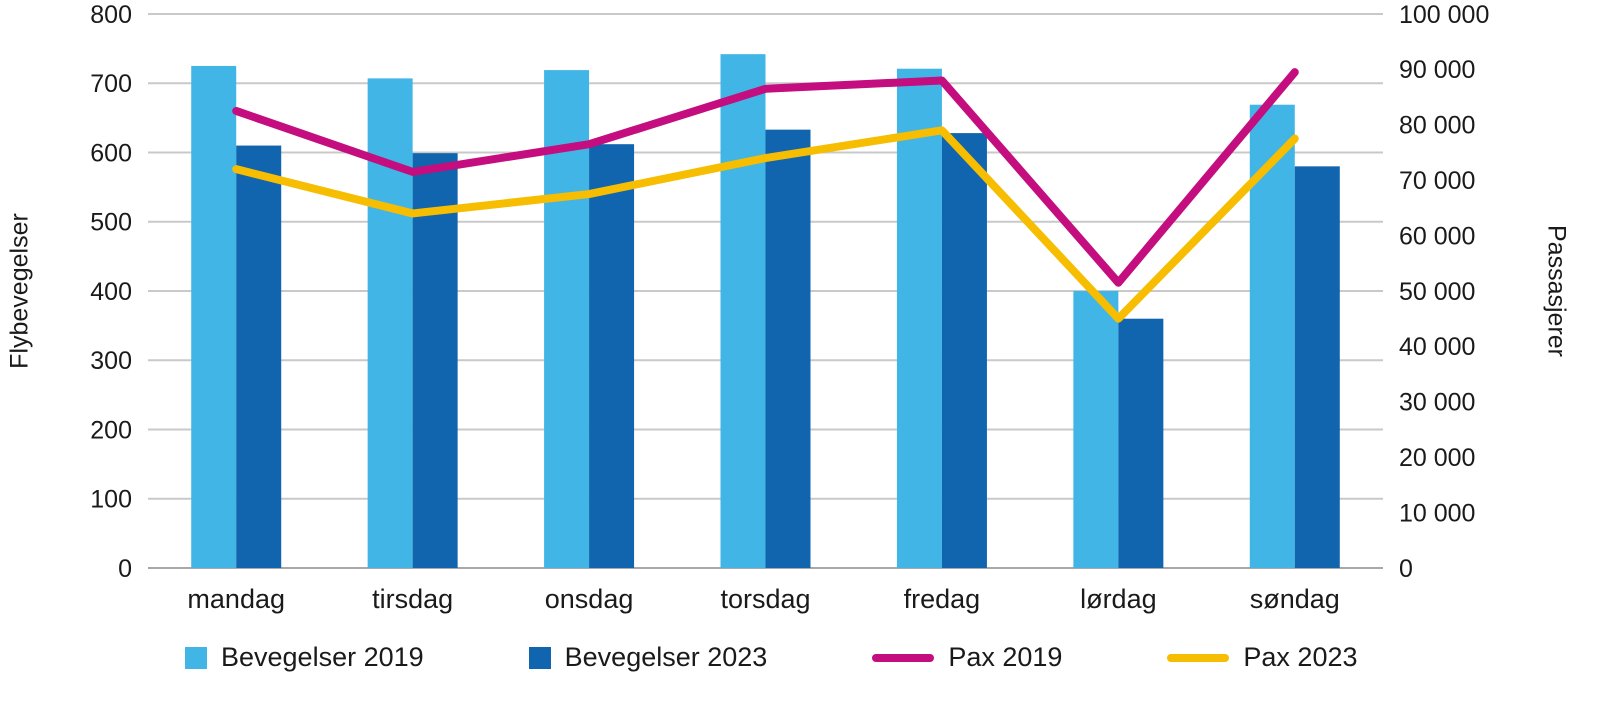  Describe the element at coordinates (743, 311) in the screenshot. I see `bar-bevegelser-2019-torsdag` at that location.